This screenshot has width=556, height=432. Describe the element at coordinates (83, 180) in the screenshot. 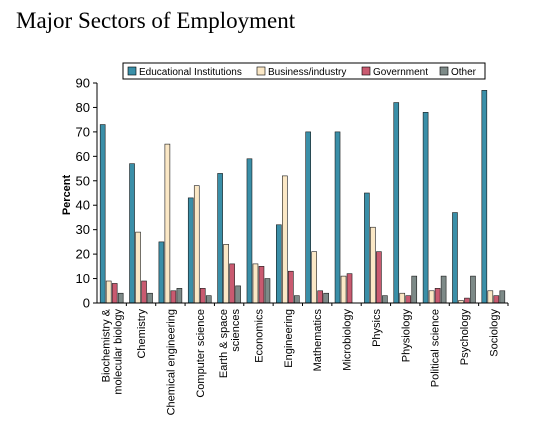

I see `y-tick-label: 50` at that location.